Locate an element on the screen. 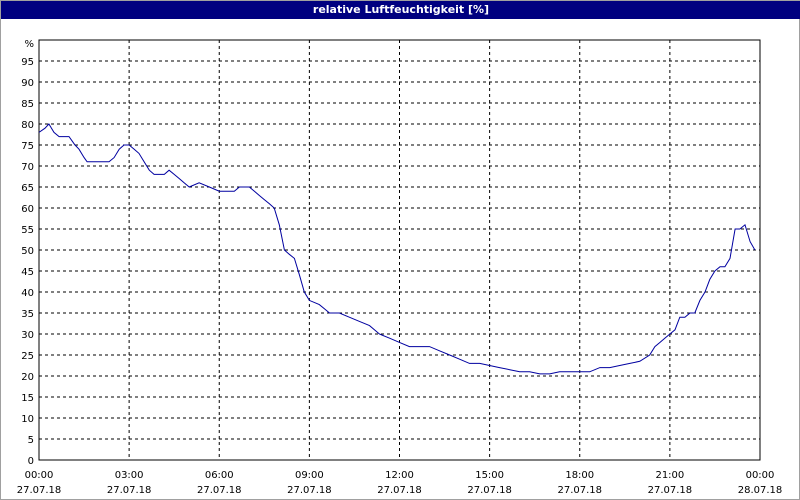 This screenshot has height=500, width=800. y-tick-label: 75 is located at coordinates (27, 146).